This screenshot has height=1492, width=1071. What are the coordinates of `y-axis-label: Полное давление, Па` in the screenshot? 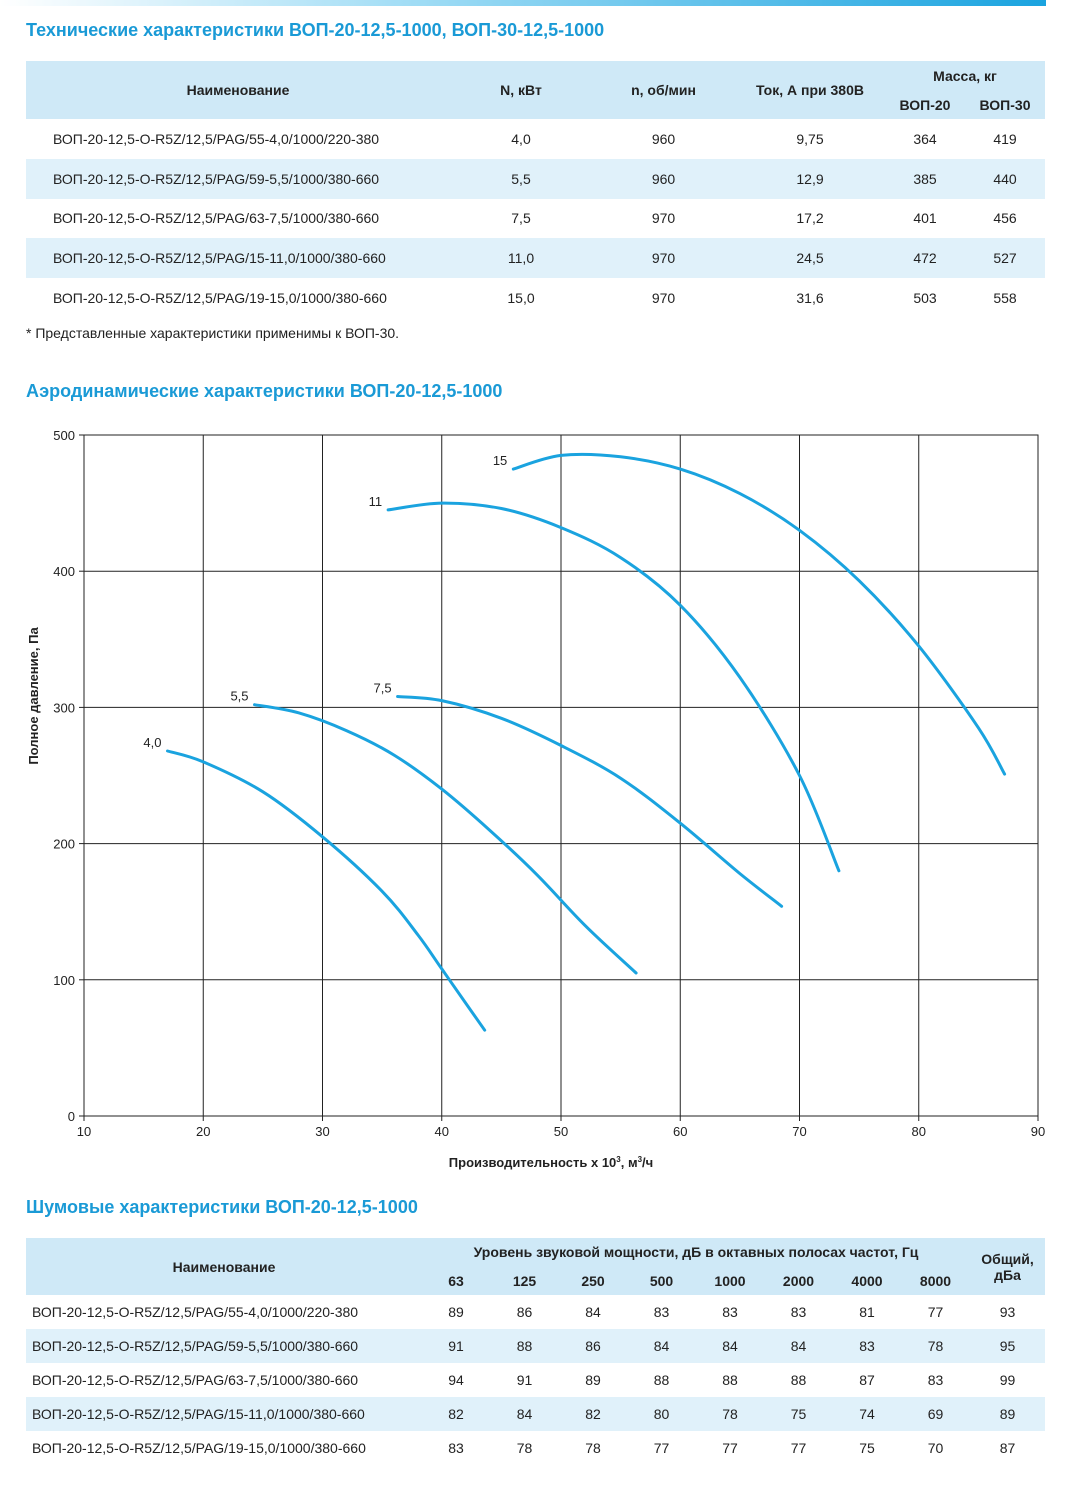 It's located at (33, 696).